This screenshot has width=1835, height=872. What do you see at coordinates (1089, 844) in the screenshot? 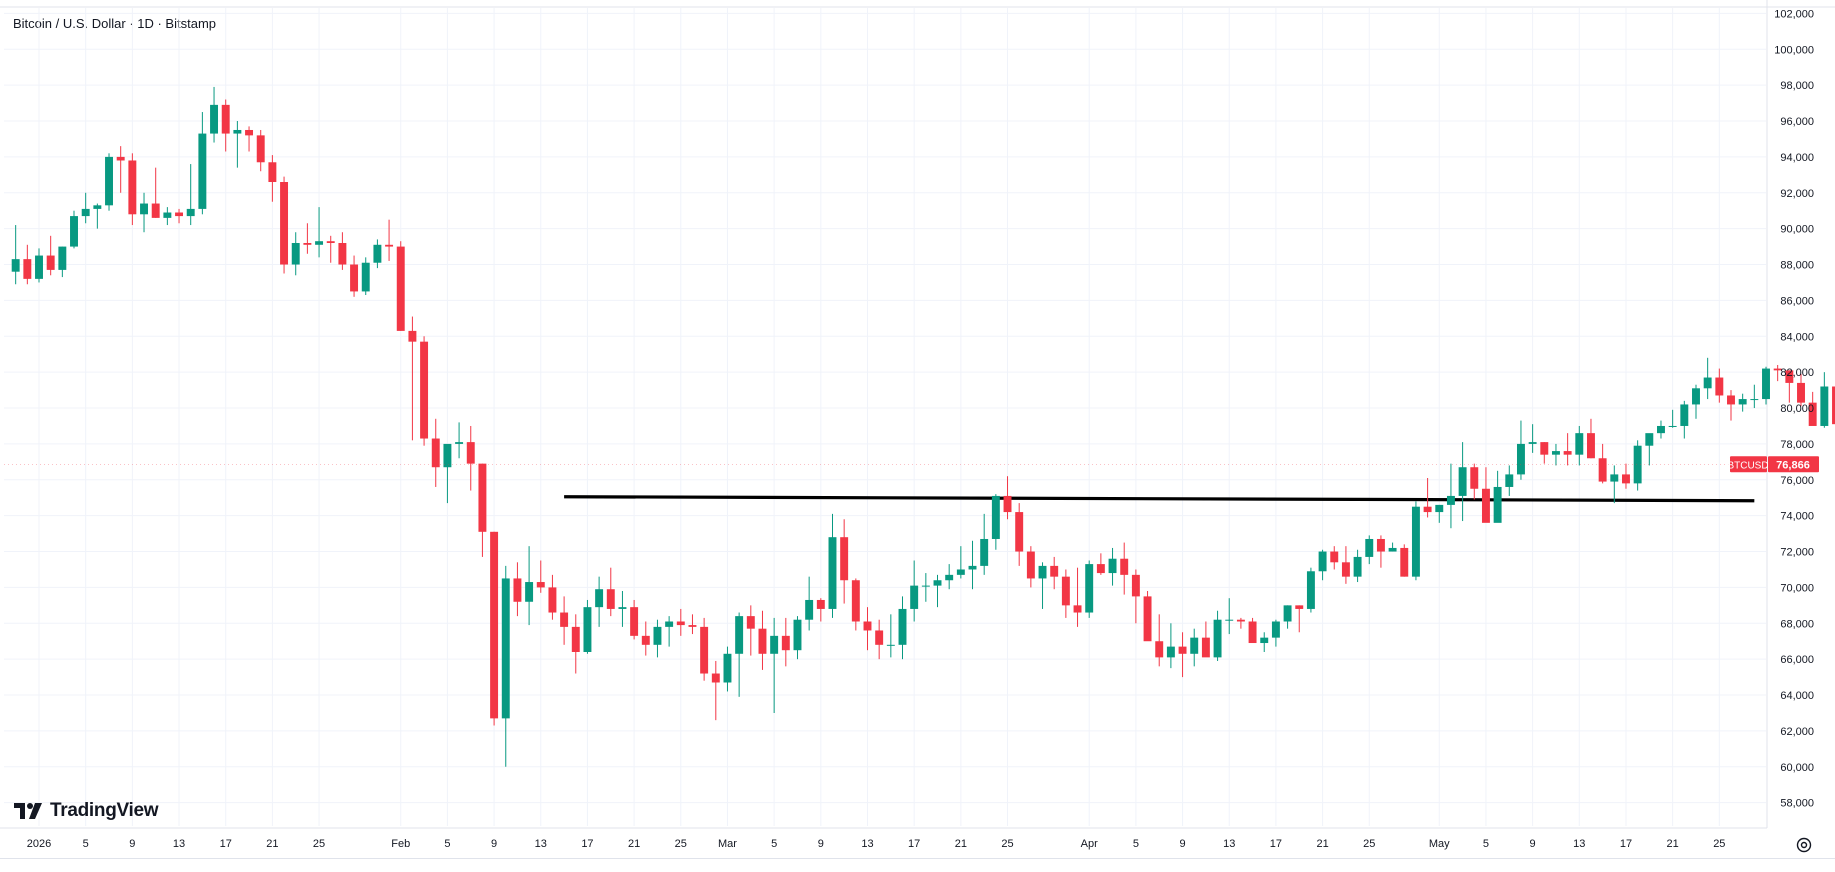
I see `time-tick-label: Apr` at bounding box center [1089, 844].